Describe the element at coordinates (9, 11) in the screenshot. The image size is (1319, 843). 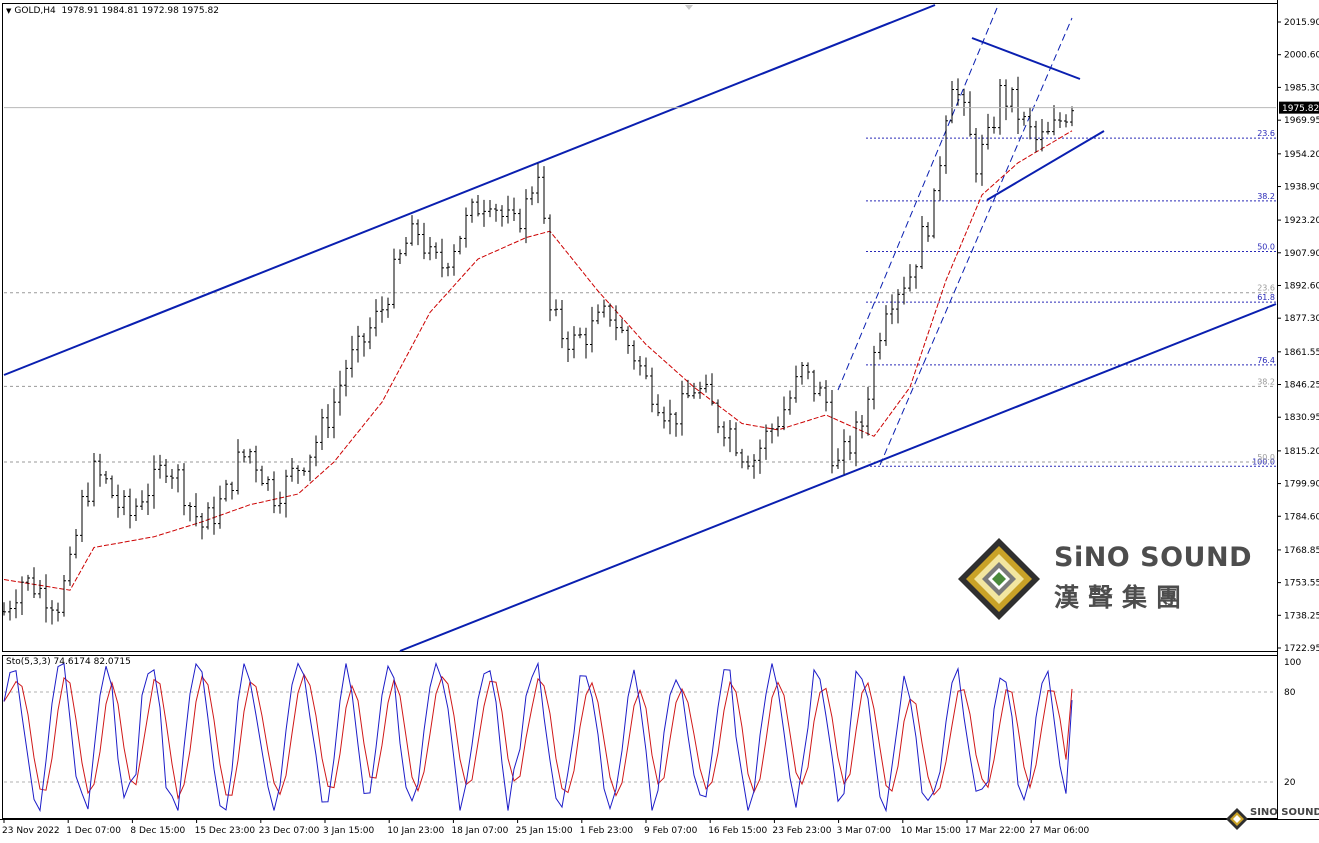
I see `collapse-triangle-icon: ▼` at that location.